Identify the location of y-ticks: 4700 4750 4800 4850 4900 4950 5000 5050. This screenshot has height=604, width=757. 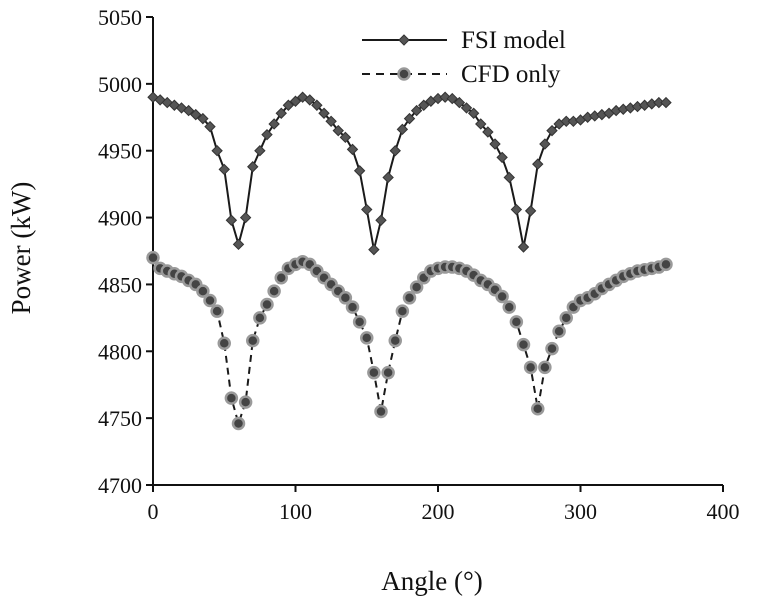
(125, 251).